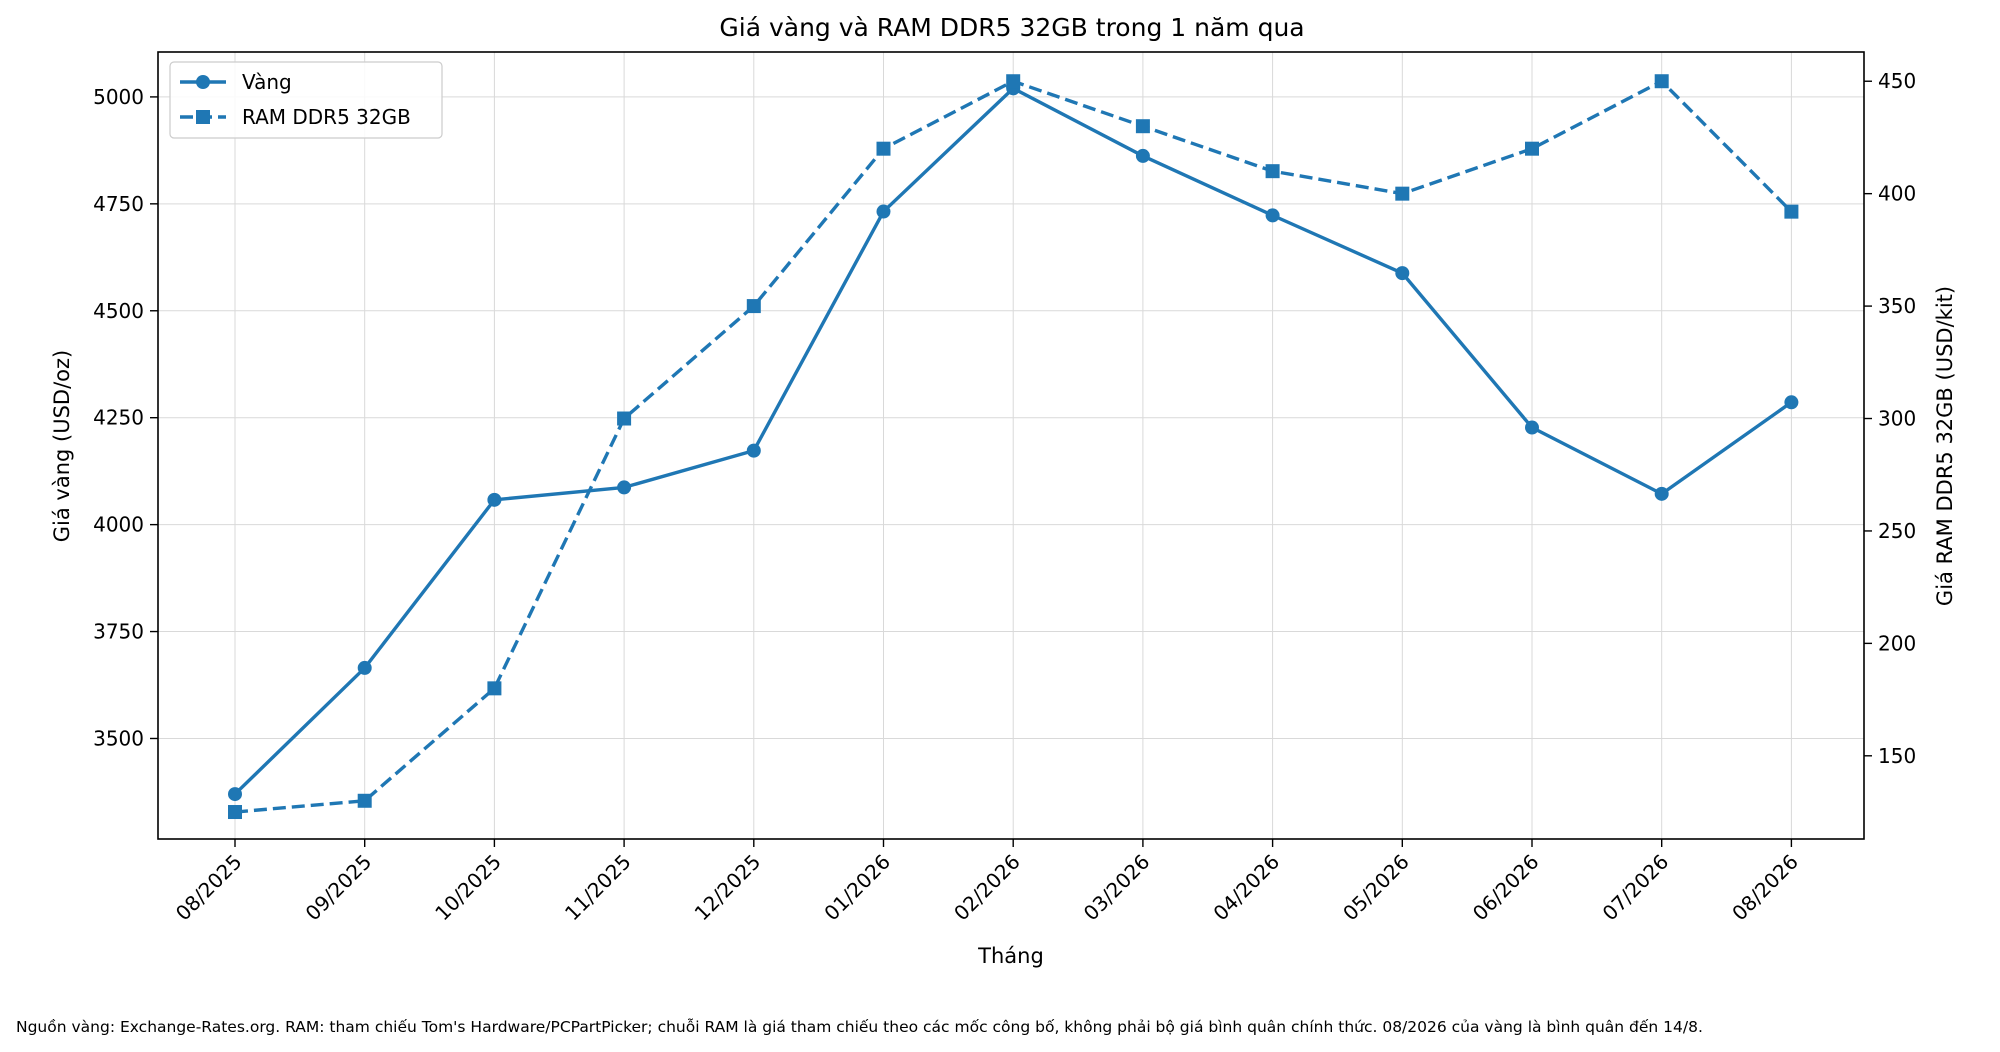  What do you see at coordinates (118, 311) in the screenshot?
I see `y-left-tick-label: 4500` at bounding box center [118, 311].